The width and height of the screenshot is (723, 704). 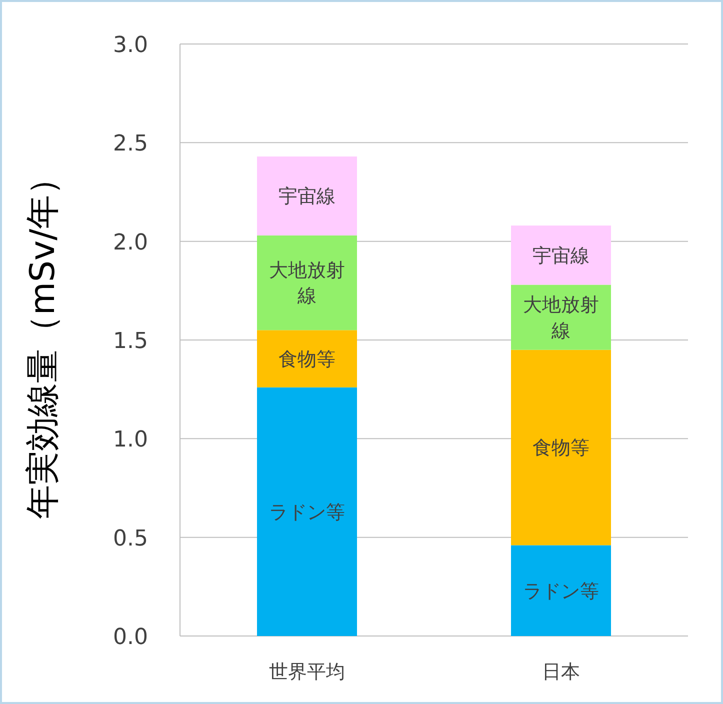 I want to click on y-tick-label: 0.0, so click(x=130, y=637).